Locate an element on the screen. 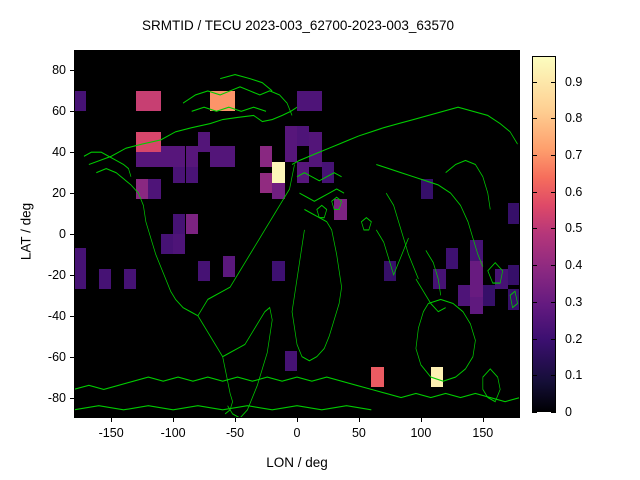 The width and height of the screenshot is (640, 480). x-tick-label: -100 is located at coordinates (173, 433).